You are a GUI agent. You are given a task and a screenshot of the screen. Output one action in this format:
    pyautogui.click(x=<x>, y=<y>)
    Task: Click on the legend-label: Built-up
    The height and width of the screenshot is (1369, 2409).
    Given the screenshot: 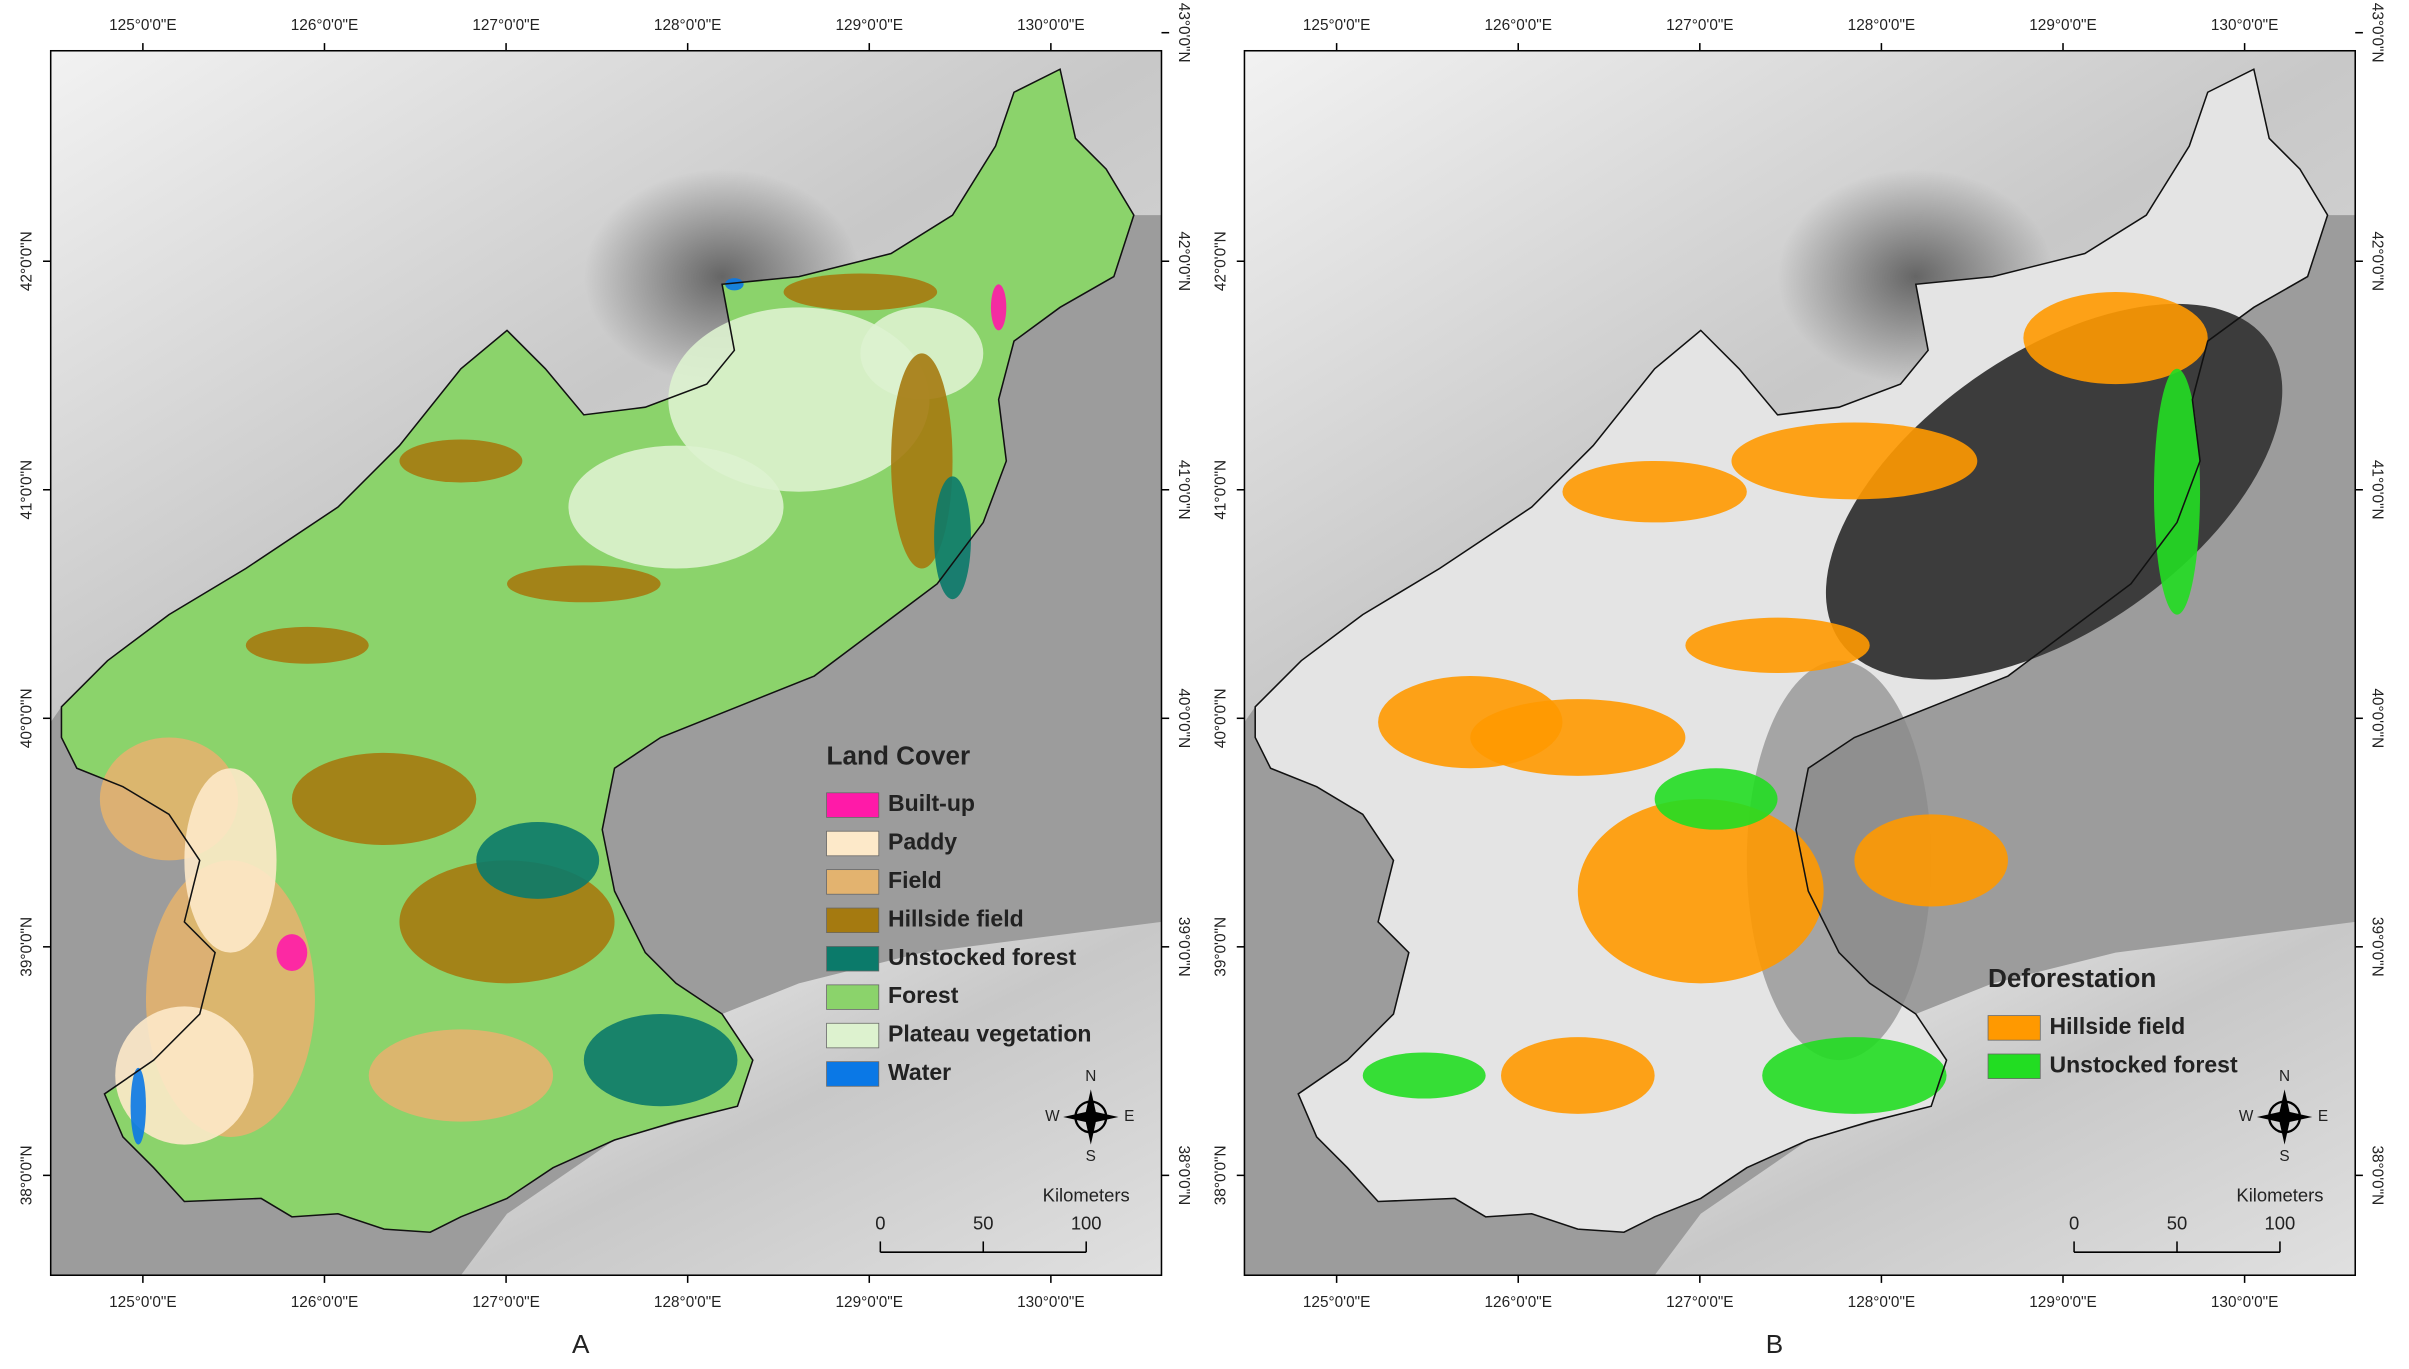 What is the action you would take?
    pyautogui.click(x=931, y=803)
    